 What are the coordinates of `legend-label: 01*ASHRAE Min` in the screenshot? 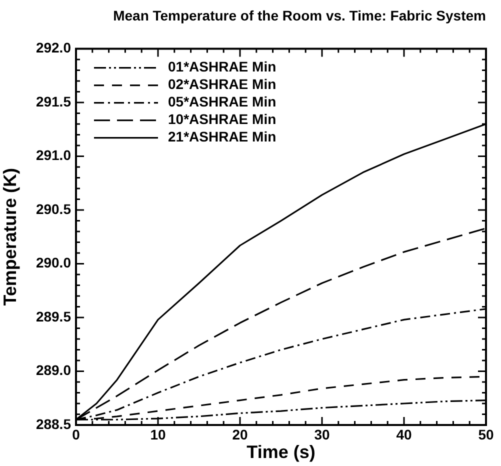 It's located at (222, 66).